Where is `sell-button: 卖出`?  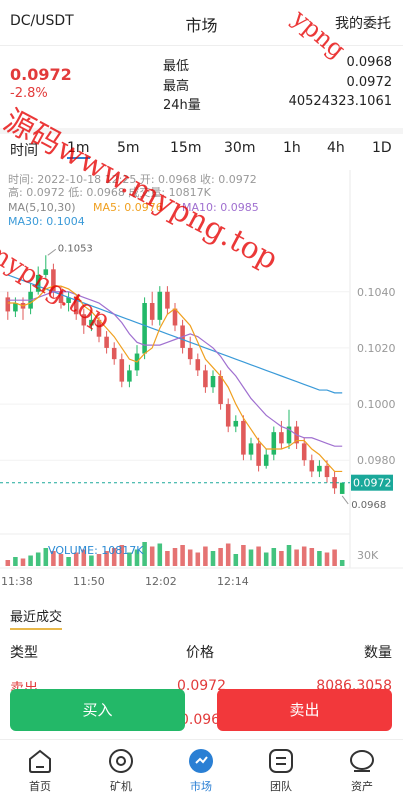
sell-button: 卖出 is located at coordinates (304, 710).